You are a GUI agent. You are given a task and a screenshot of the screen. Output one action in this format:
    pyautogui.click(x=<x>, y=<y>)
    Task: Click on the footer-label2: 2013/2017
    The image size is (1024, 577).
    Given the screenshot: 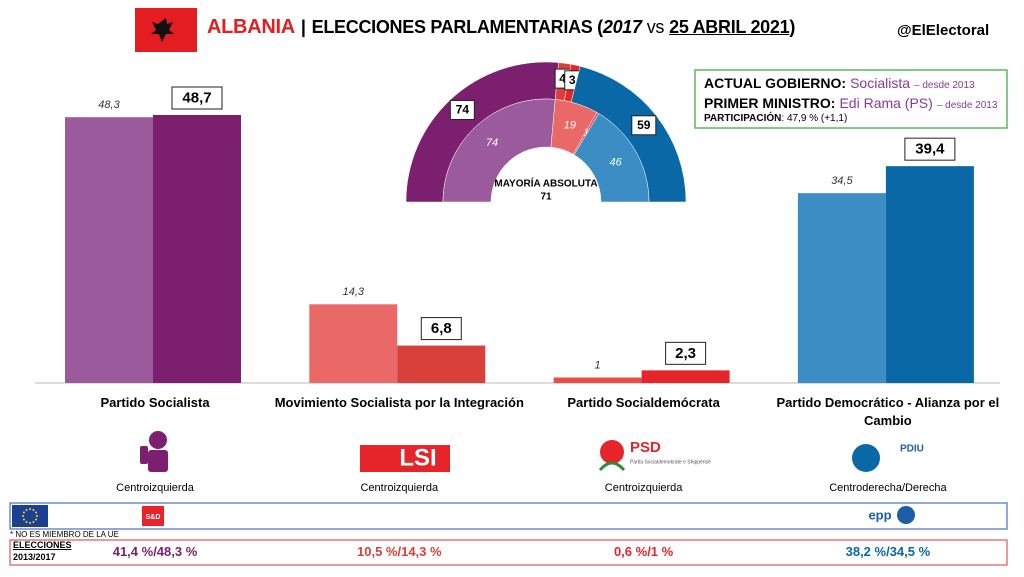 What is the action you would take?
    pyautogui.click(x=34, y=557)
    